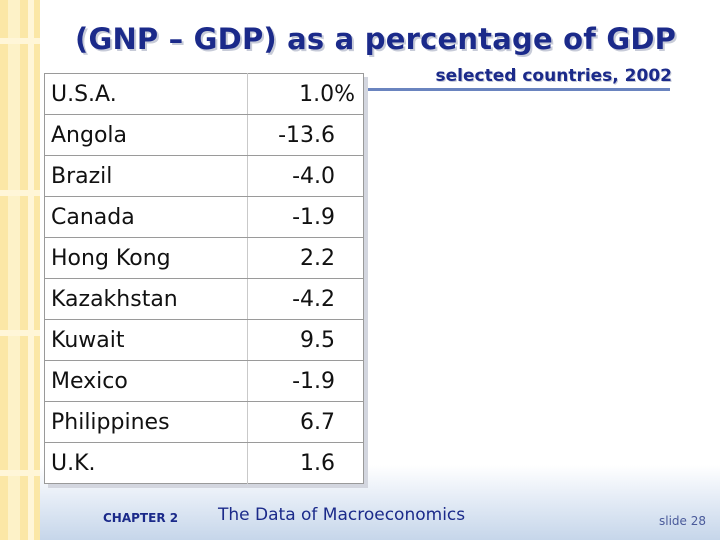 The image size is (720, 540). I want to click on table-row: Brazil -4.0, so click(204, 176).